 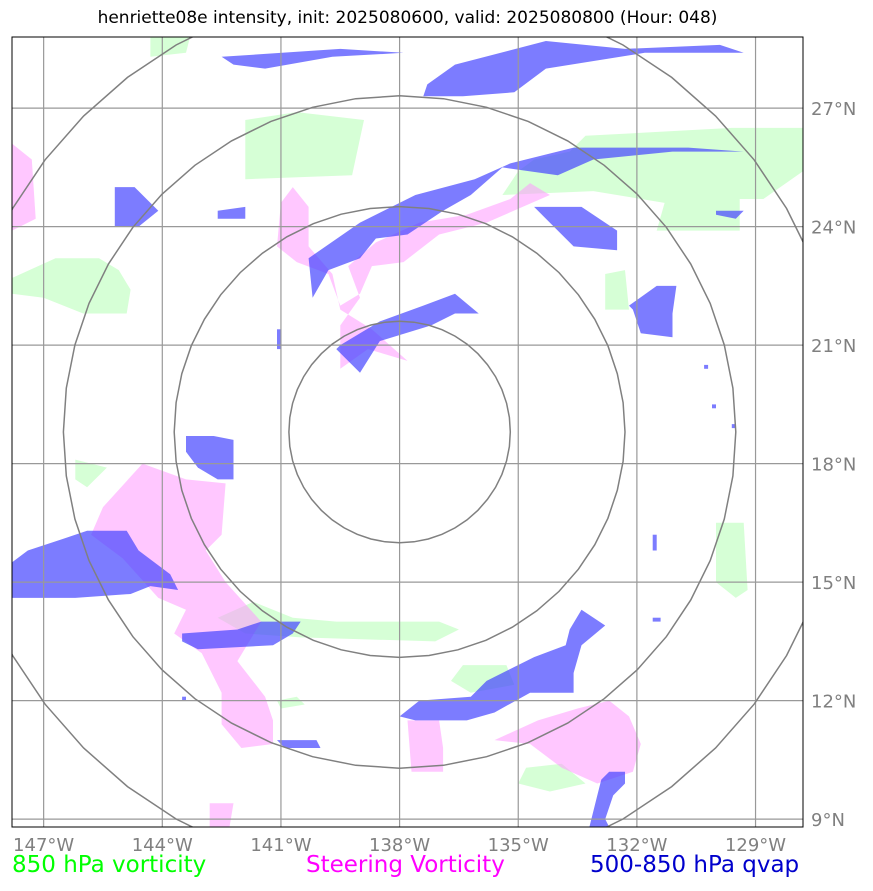 What do you see at coordinates (833, 228) in the screenshot?
I see `lat-tick-label: 24°N` at bounding box center [833, 228].